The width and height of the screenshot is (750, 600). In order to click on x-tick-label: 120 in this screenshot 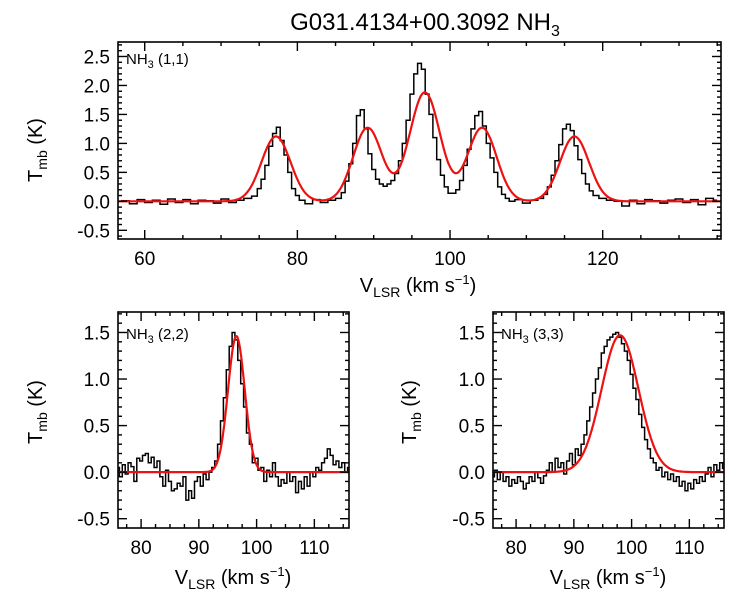, I will do `click(603, 259)`.